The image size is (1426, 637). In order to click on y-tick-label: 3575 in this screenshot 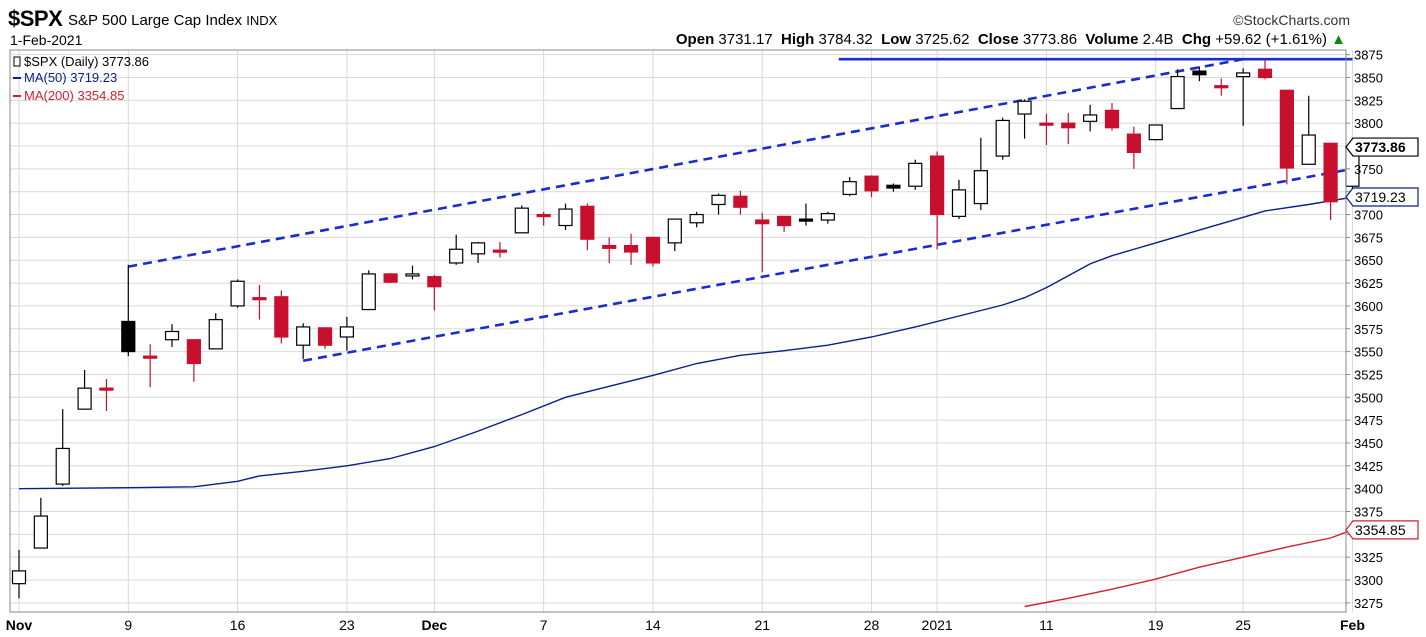, I will do `click(1368, 329)`.